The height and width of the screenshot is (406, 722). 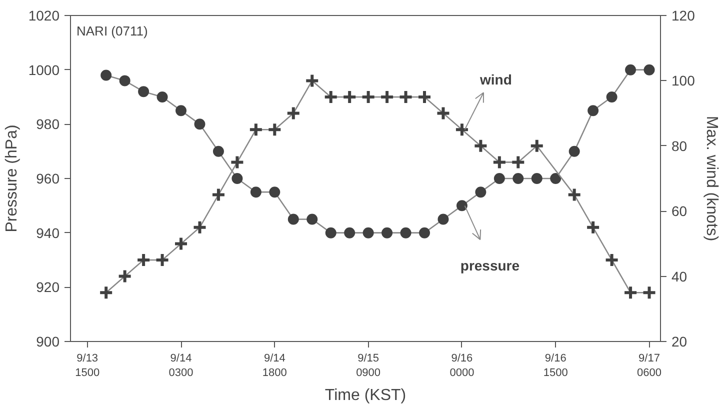 I want to click on text: pressure, so click(x=490, y=266).